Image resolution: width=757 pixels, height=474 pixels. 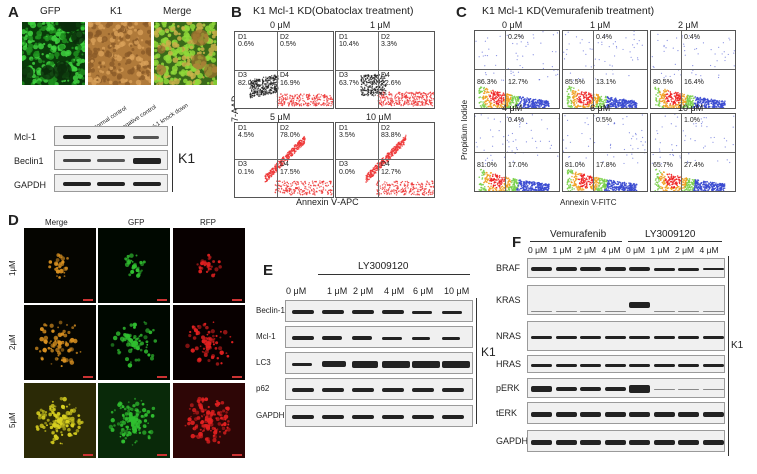 I want to click on flow-plot-b-2: D1 D2 4.5% 78.0% D3 D4 0.1% 17.5%, so click(x=284, y=160).